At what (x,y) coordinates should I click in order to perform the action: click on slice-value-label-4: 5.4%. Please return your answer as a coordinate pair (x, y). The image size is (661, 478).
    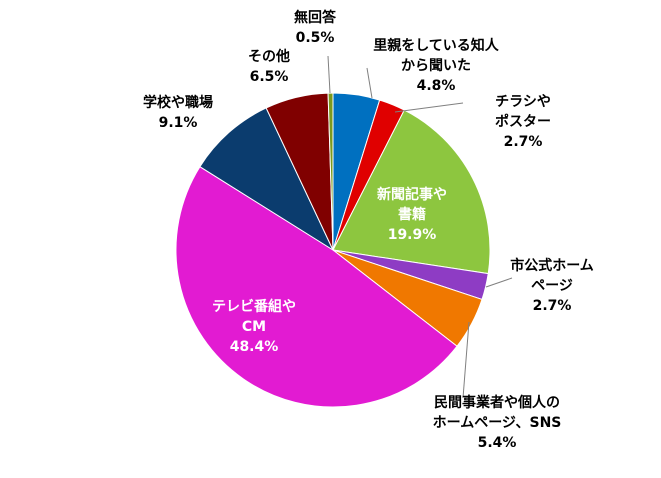
    Looking at the image, I should click on (497, 443).